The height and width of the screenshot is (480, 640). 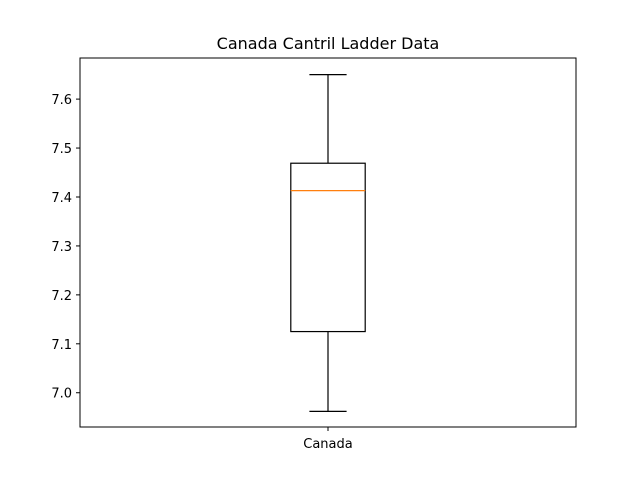 I want to click on y-tick-label: 7.5, so click(x=61, y=149).